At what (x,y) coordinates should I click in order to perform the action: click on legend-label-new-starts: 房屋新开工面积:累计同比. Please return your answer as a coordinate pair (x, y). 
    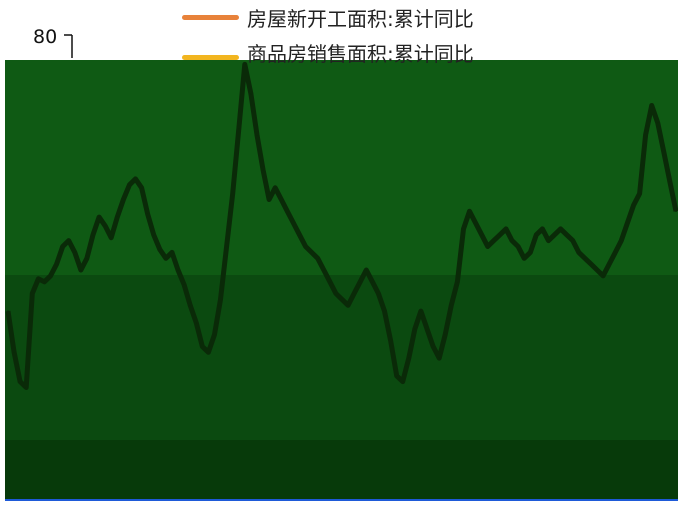
    Looking at the image, I should click on (360, 19).